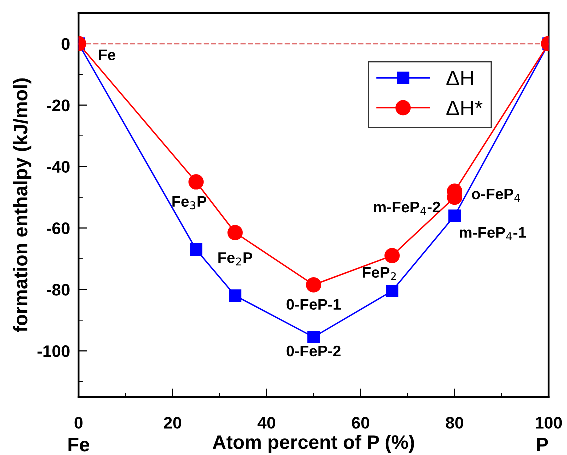  Describe the element at coordinates (314, 304) in the screenshot. I see `annotation: 0-FeP-1` at that location.